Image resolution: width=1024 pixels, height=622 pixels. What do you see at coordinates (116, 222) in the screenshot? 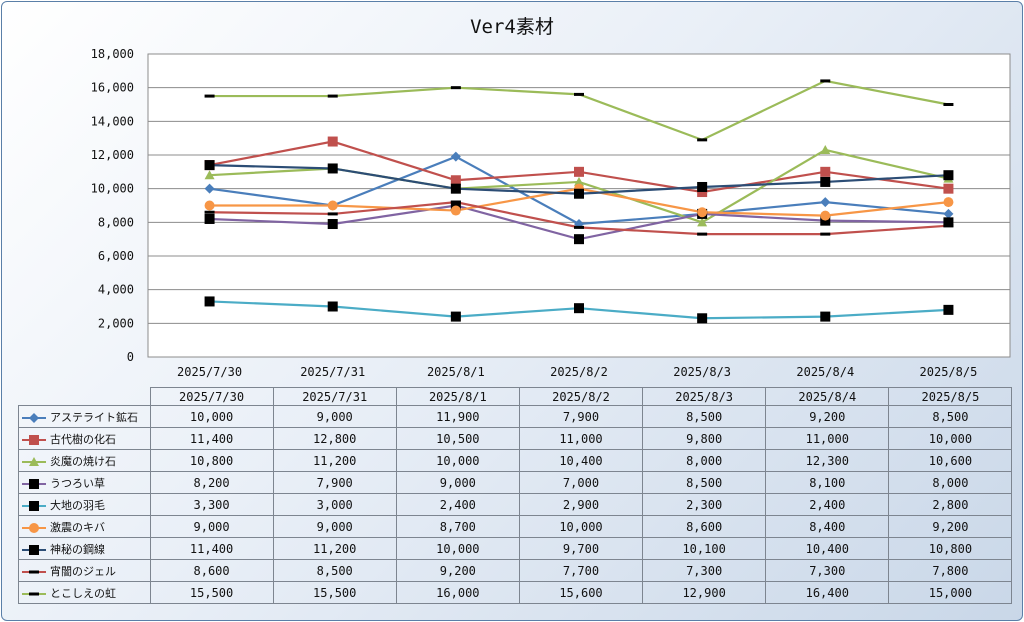
I see `y-tick-label: 8,000` at bounding box center [116, 222].